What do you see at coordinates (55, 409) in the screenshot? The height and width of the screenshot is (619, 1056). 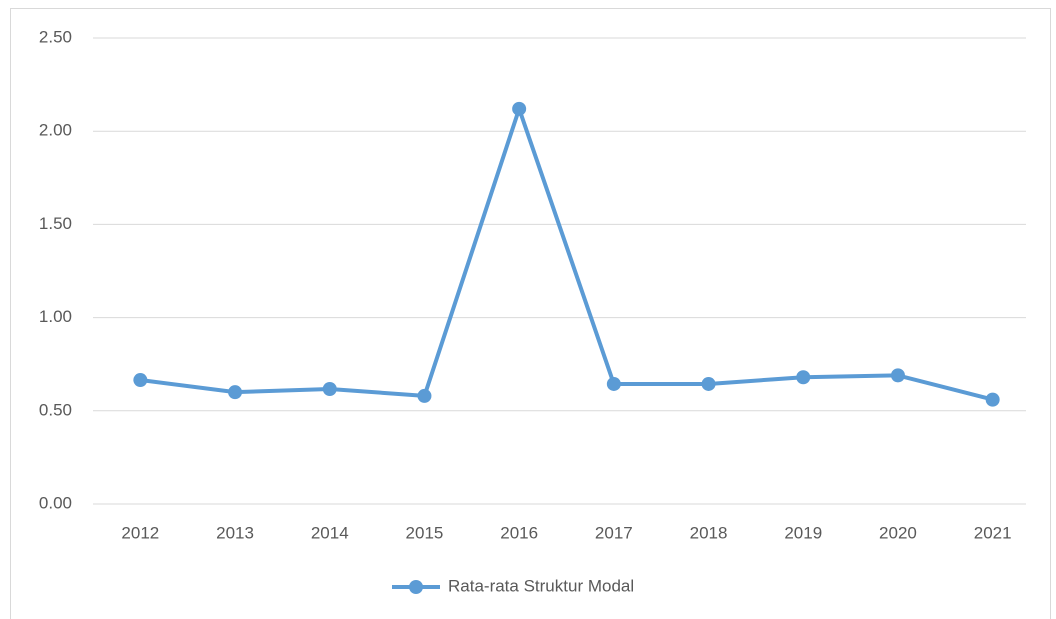 I see `y-tick-label: 0.50` at bounding box center [55, 409].